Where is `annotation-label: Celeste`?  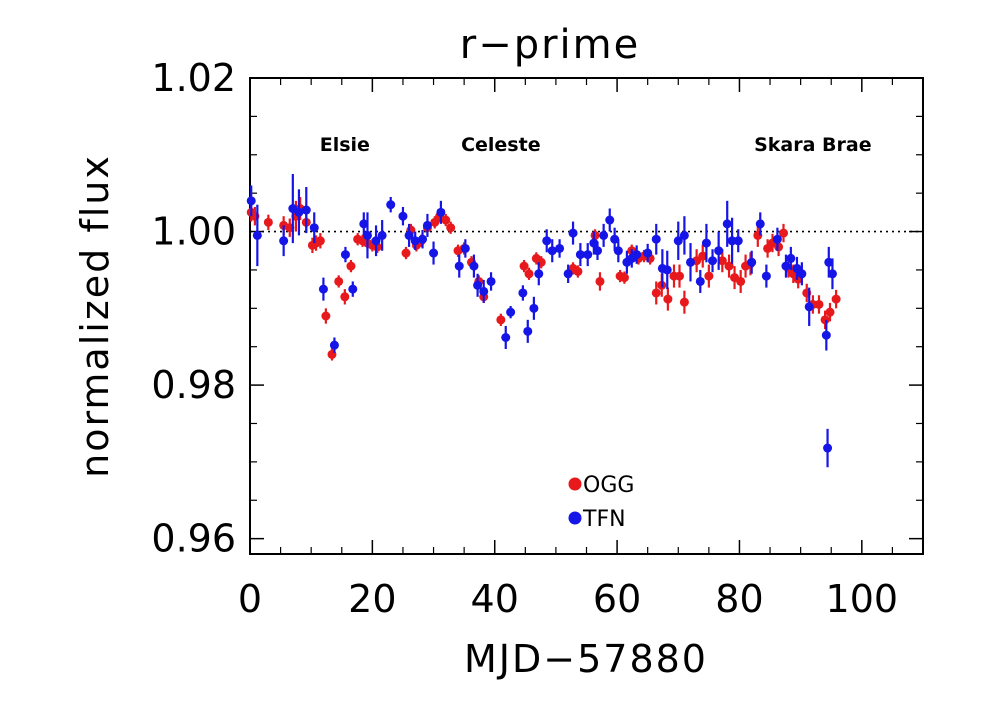
annotation-label: Celeste is located at coordinates (501, 145).